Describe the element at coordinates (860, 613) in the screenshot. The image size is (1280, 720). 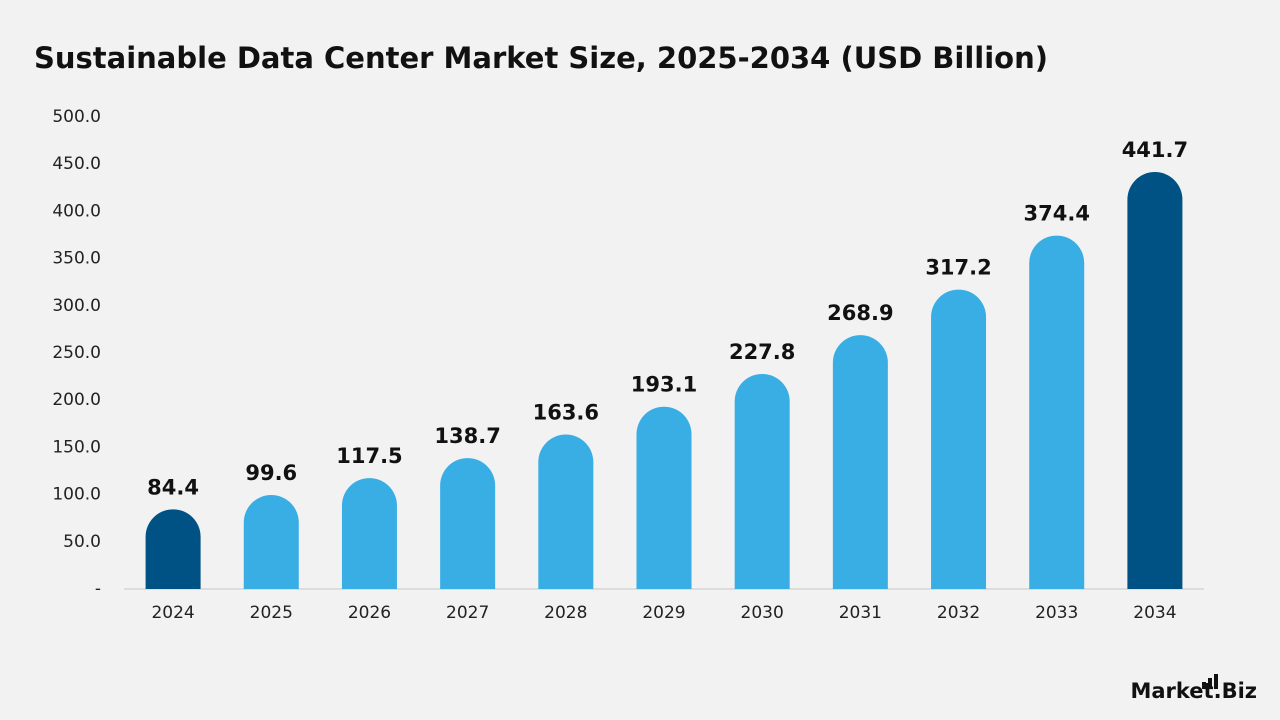
I see `x-tick-label: 2031` at that location.